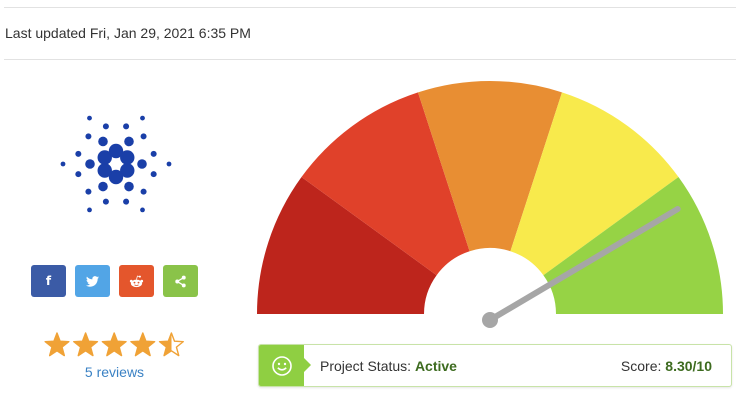 The height and width of the screenshot is (400, 738). Describe the element at coordinates (307, 365) in the screenshot. I see `status-pointer` at that location.